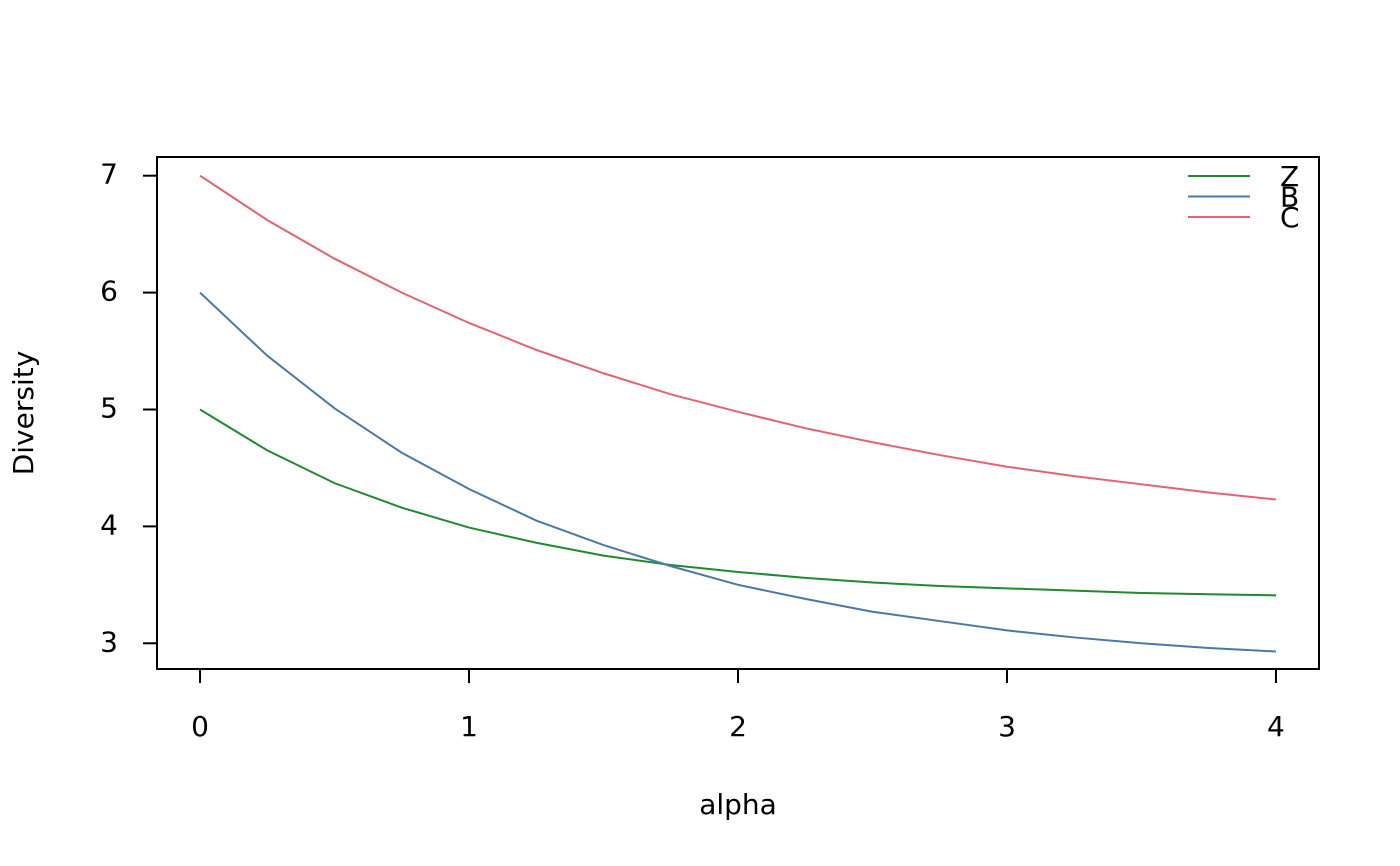  I want to click on x-axis-label: alpha, so click(738, 804).